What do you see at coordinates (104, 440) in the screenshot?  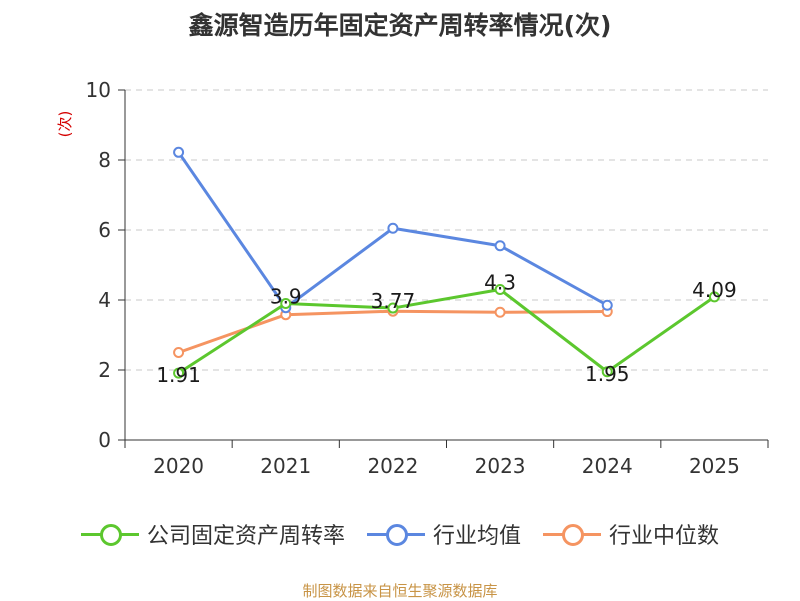 I see `y-tick-label: 0` at bounding box center [104, 440].